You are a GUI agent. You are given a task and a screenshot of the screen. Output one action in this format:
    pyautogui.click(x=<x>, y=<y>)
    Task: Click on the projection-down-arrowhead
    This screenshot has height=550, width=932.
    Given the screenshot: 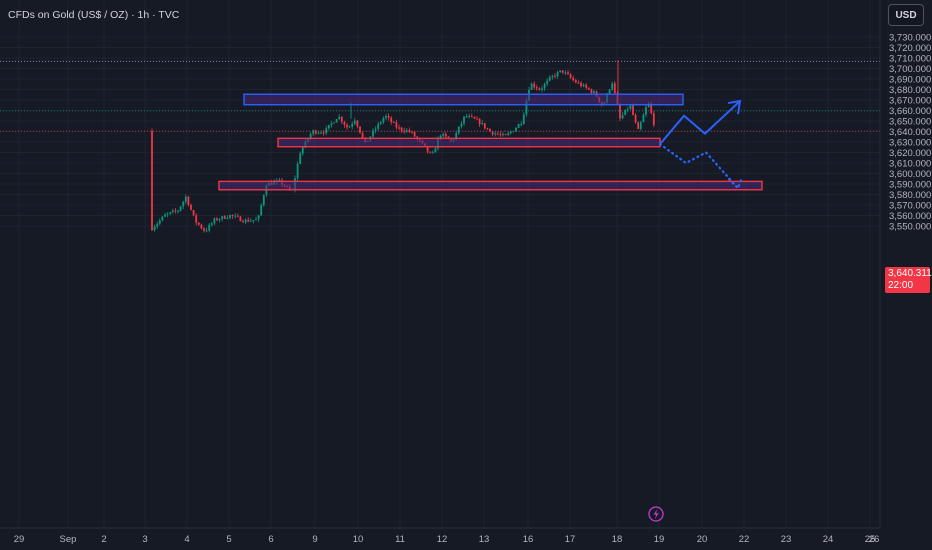 What is the action you would take?
    pyautogui.click(x=735, y=183)
    